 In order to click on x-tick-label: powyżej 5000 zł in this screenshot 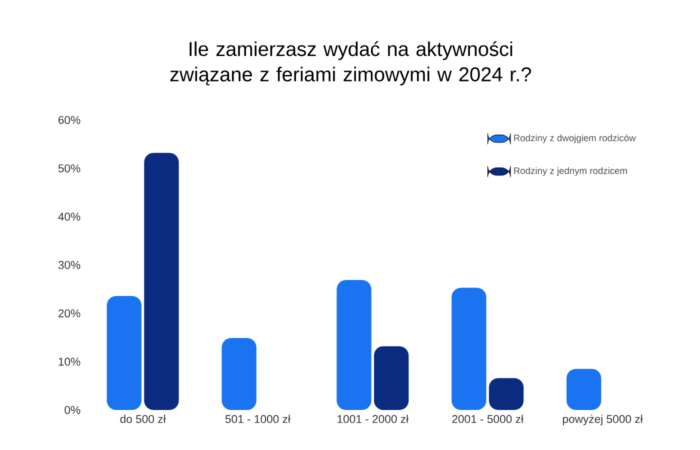, I will do `click(602, 420)`.